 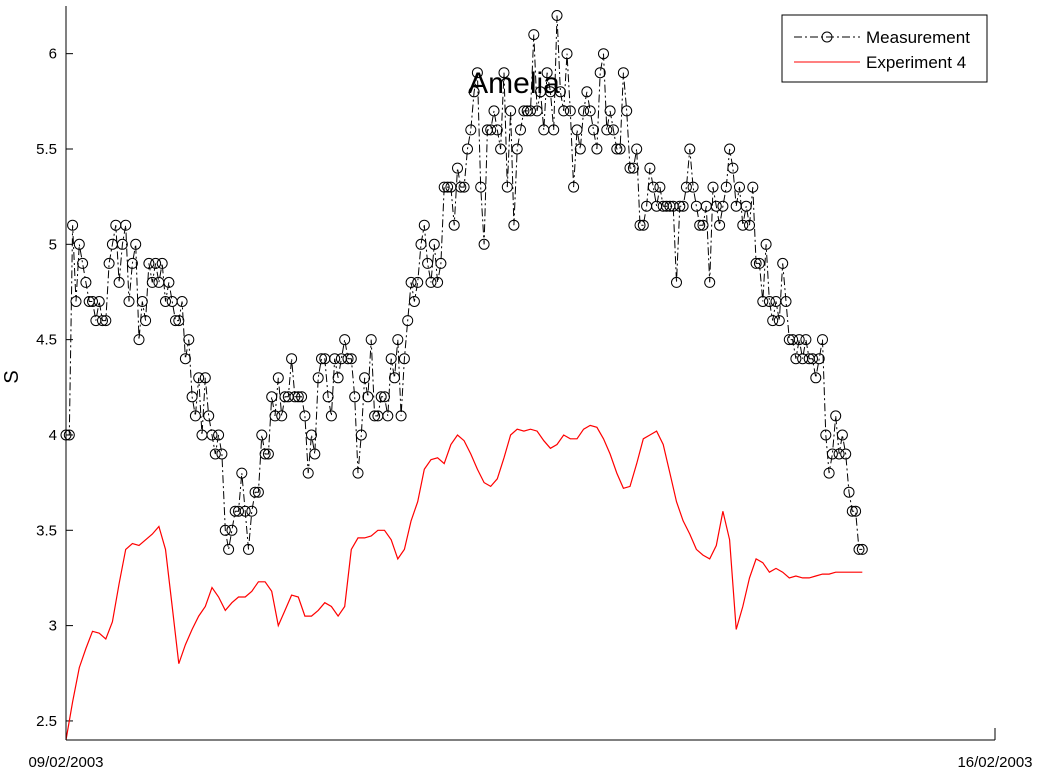 I want to click on legend-measurement-marker, so click(x=827, y=37).